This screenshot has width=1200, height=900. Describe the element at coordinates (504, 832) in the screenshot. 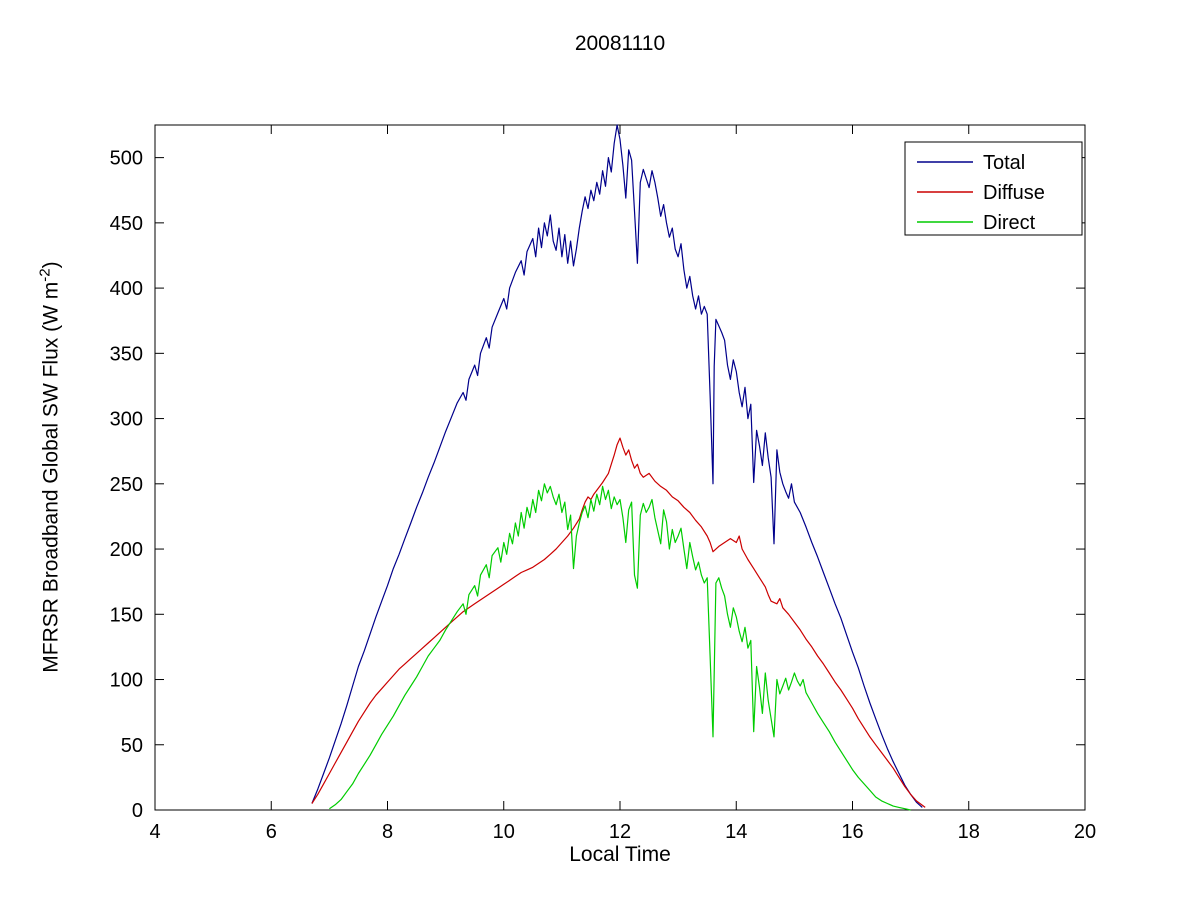

I see `x-tick-label: 10` at that location.